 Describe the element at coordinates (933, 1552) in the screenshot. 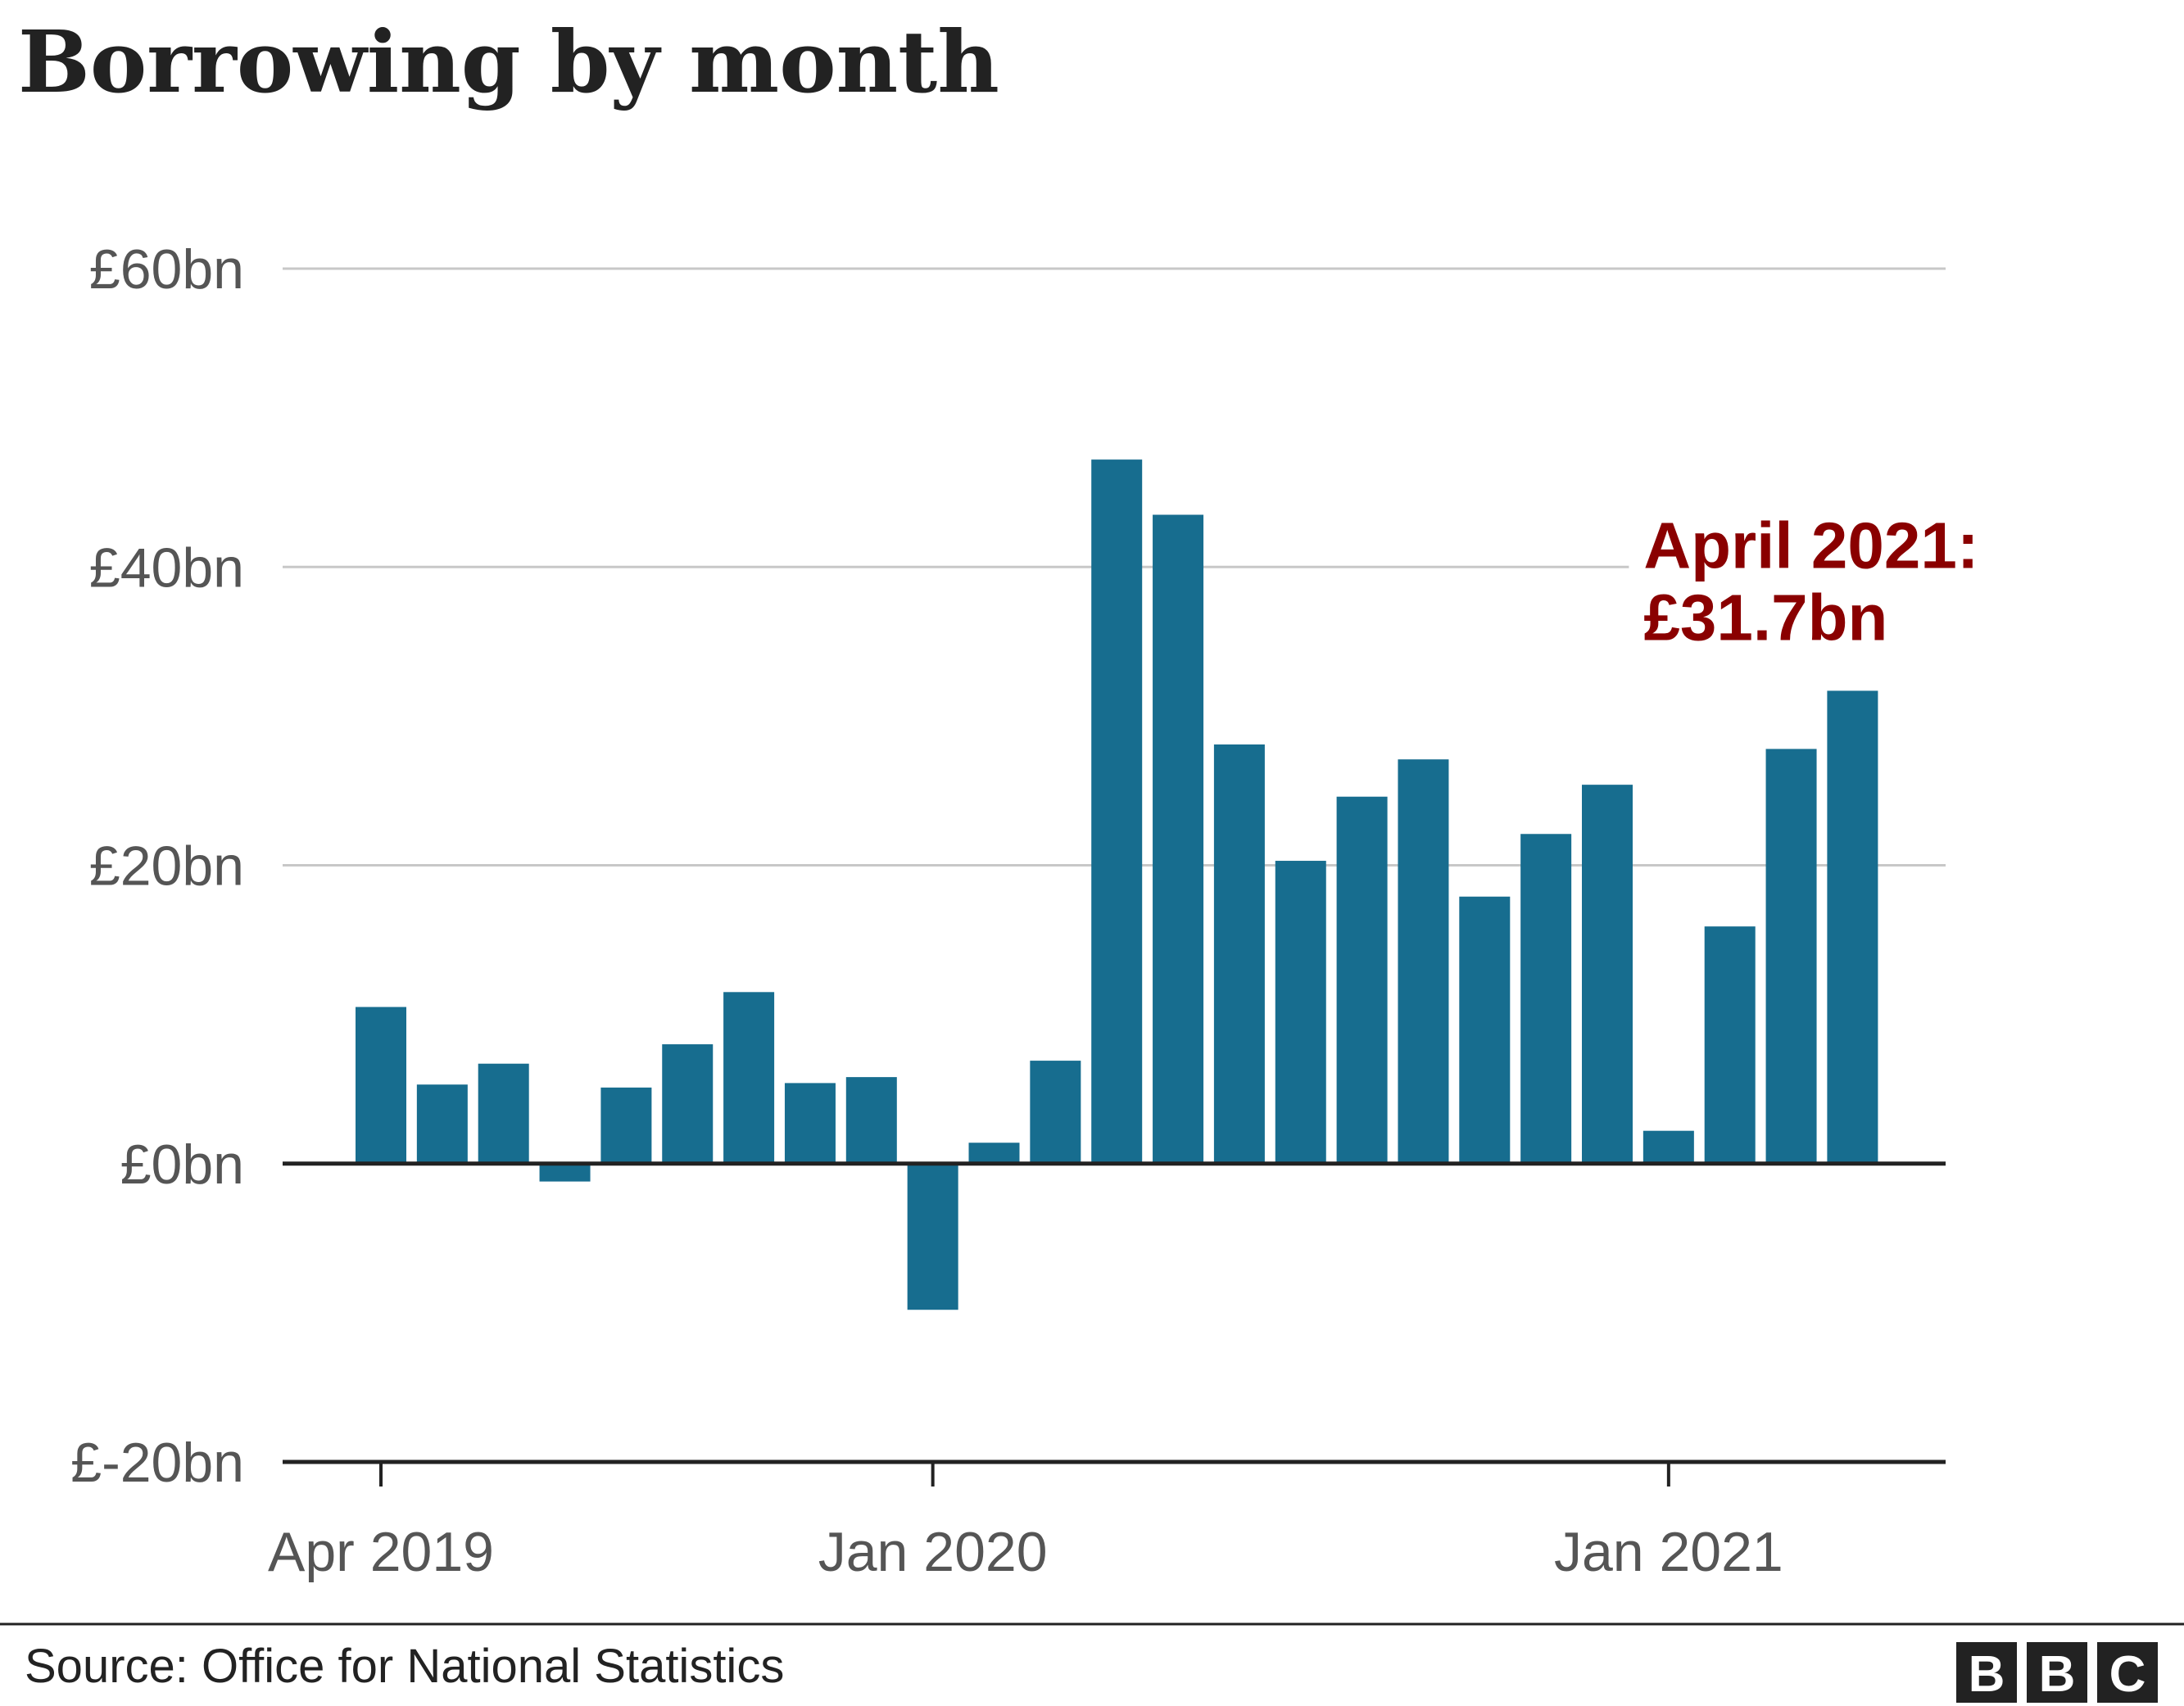

I see `x-tick-label: Jan 2020` at that location.